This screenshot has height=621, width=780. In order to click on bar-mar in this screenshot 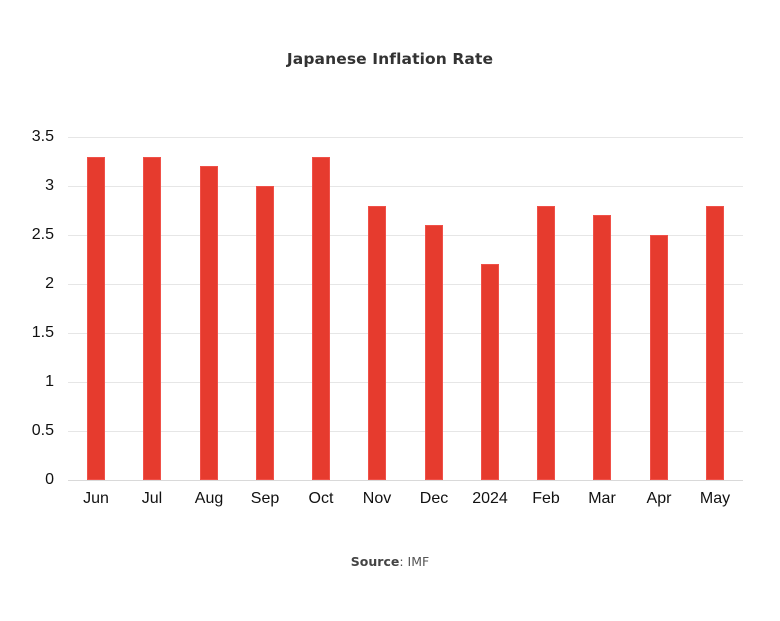, I will do `click(602, 347)`.